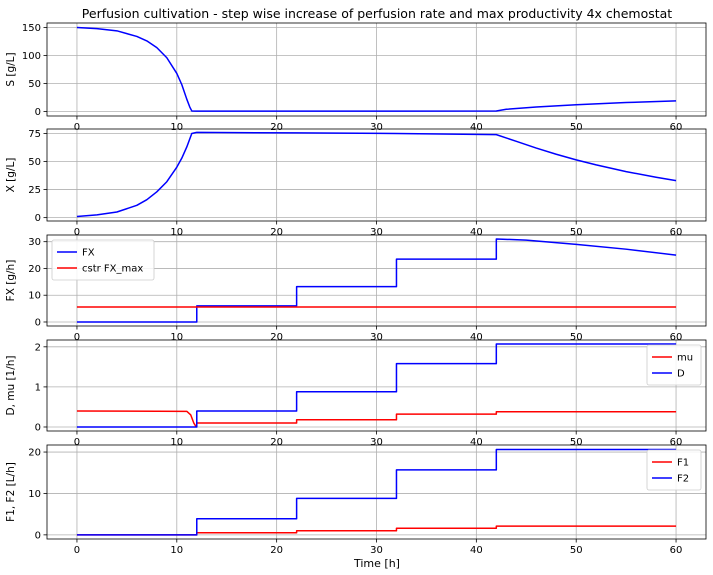 The image size is (713, 575). Describe the element at coordinates (11, 69) in the screenshot. I see `y-axis-label: S [g/L]` at that location.